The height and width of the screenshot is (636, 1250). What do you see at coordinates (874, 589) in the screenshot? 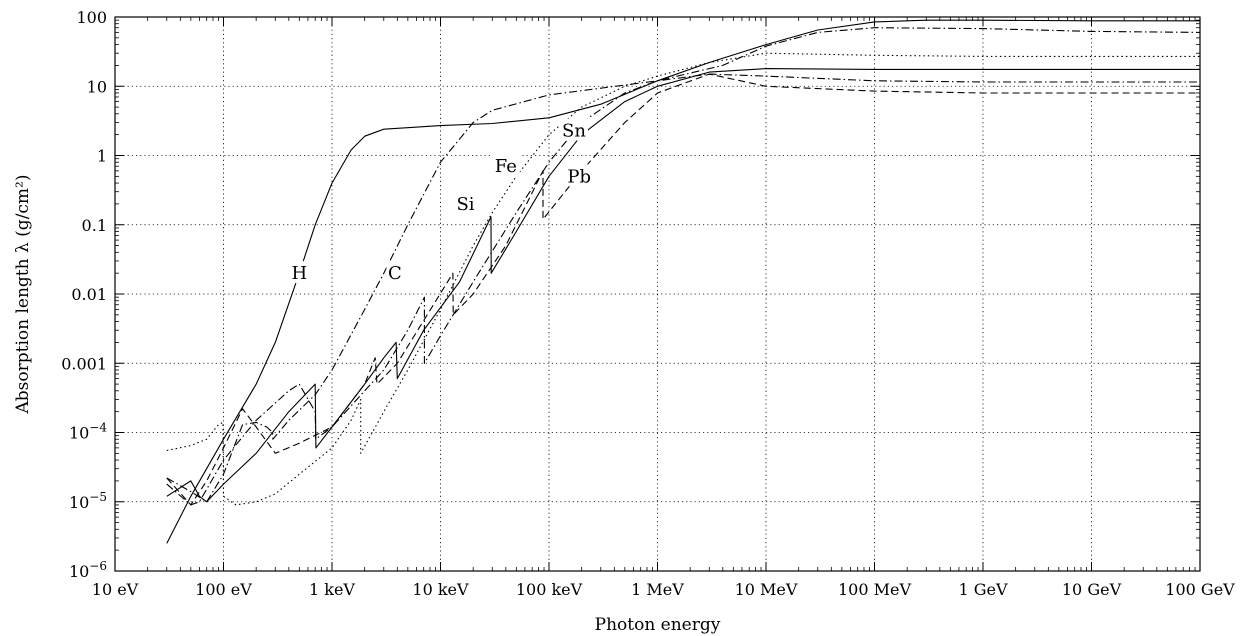
I see `x-tick-label: 100 MeV` at bounding box center [874, 589].